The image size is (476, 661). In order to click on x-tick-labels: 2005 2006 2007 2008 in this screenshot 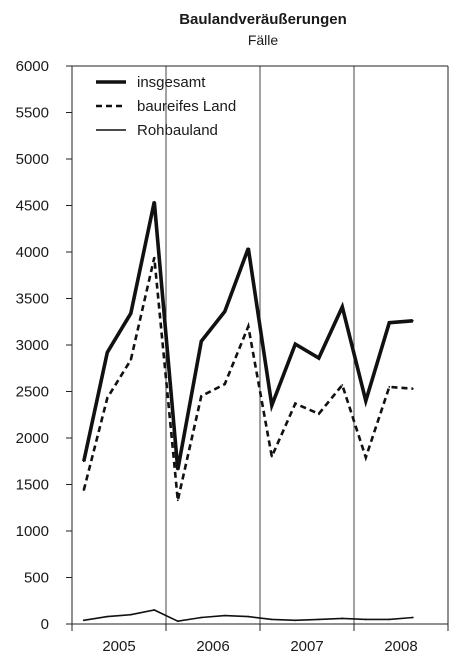, I will do `click(260, 639)`.